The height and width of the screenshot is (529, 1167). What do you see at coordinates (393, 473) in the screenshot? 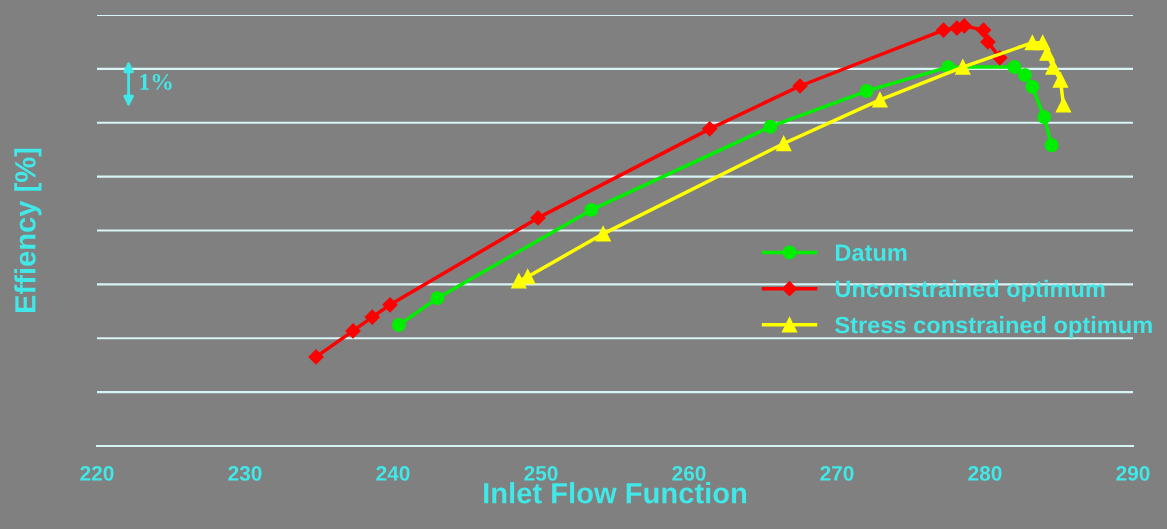
I see `x-tick-label: 240` at bounding box center [393, 473].